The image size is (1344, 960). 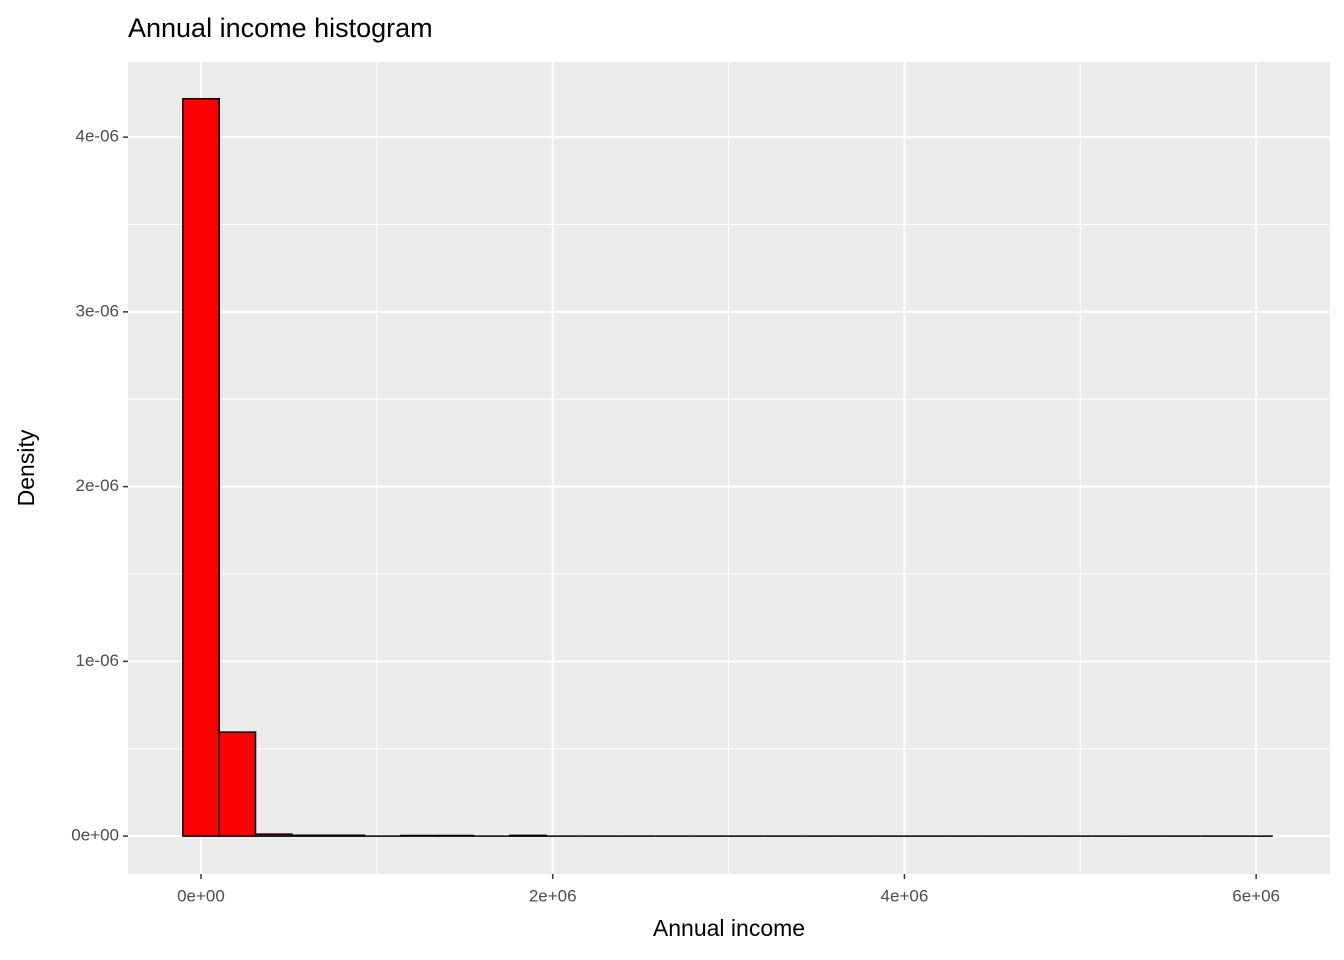 I want to click on y-tick-label: 1e-06, so click(x=97, y=660).